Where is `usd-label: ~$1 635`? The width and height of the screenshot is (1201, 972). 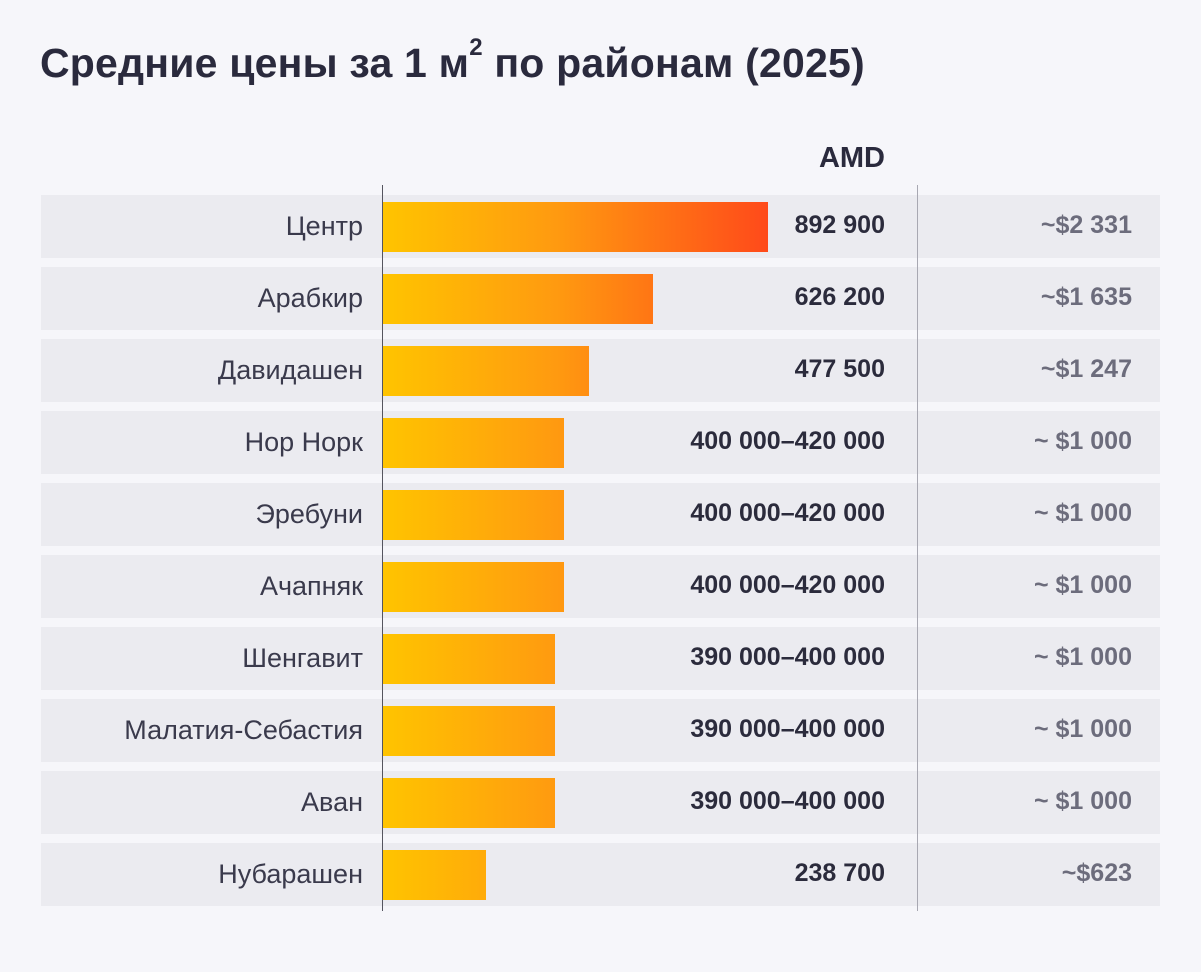
usd-label: ~$1 635 is located at coordinates (1086, 297).